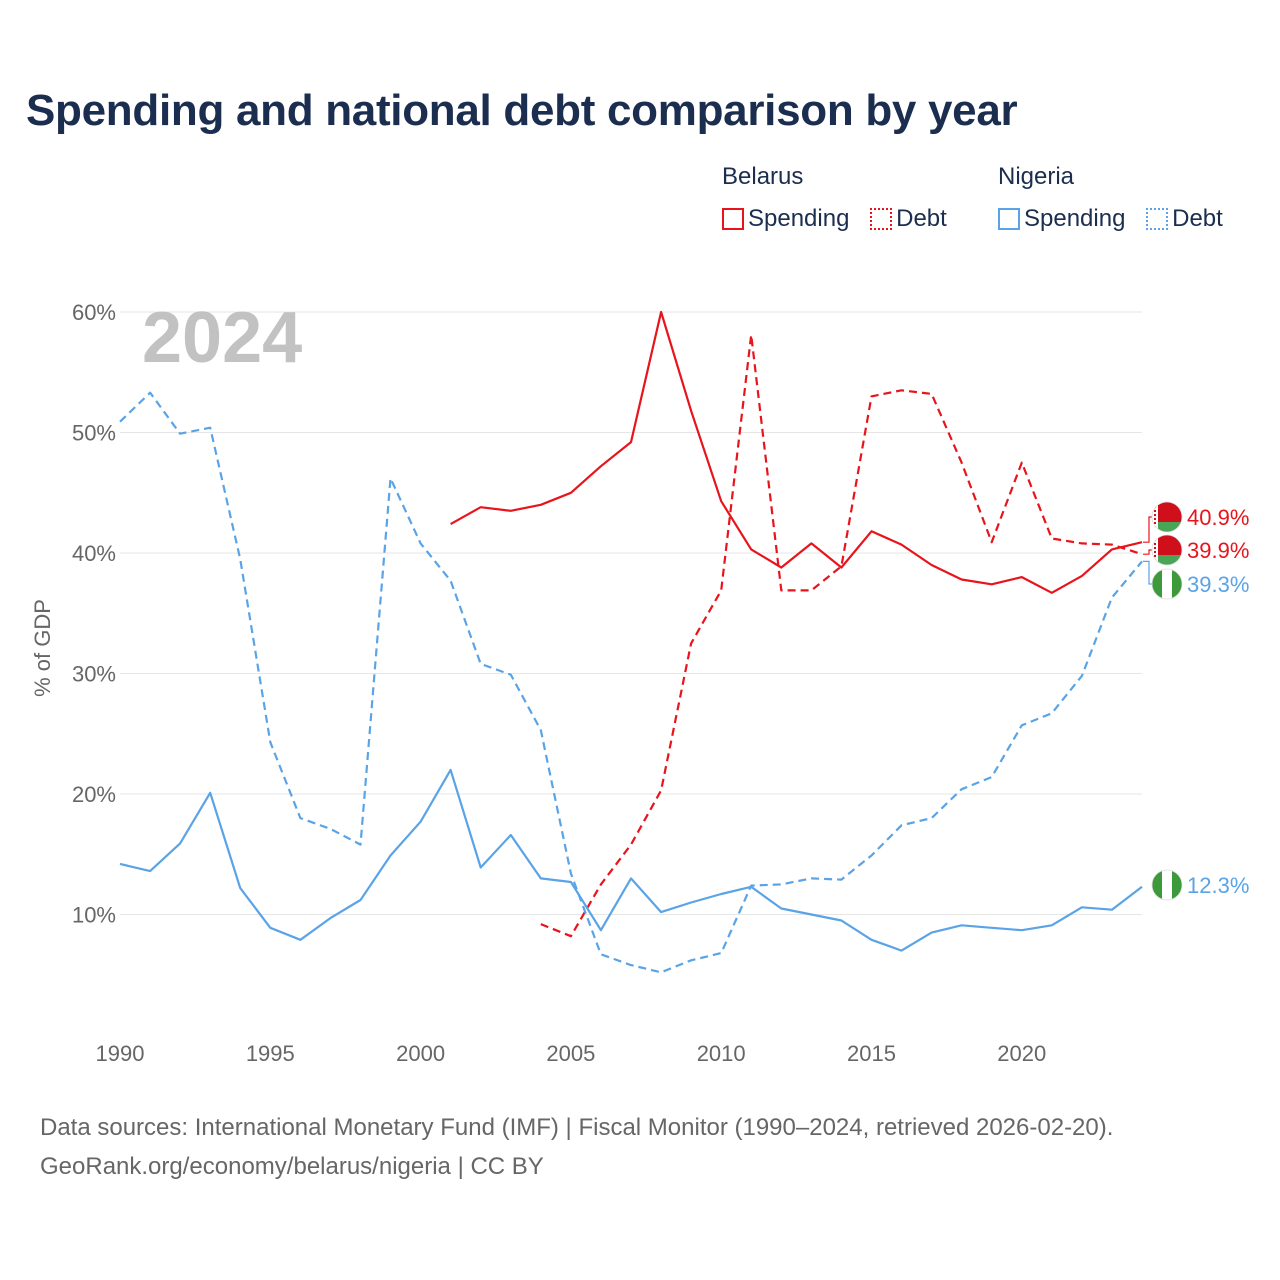  I want to click on legend-item-nigeria-debt: Debt, so click(1184, 219).